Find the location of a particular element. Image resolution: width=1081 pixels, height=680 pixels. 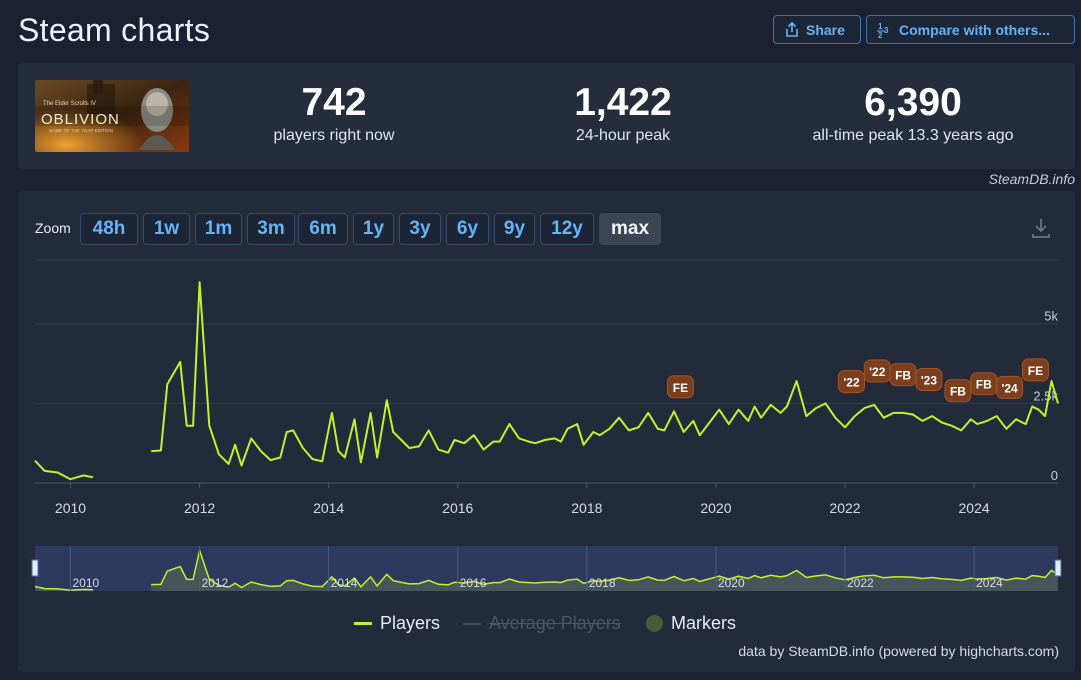

players-legend-swatch is located at coordinates (363, 623).